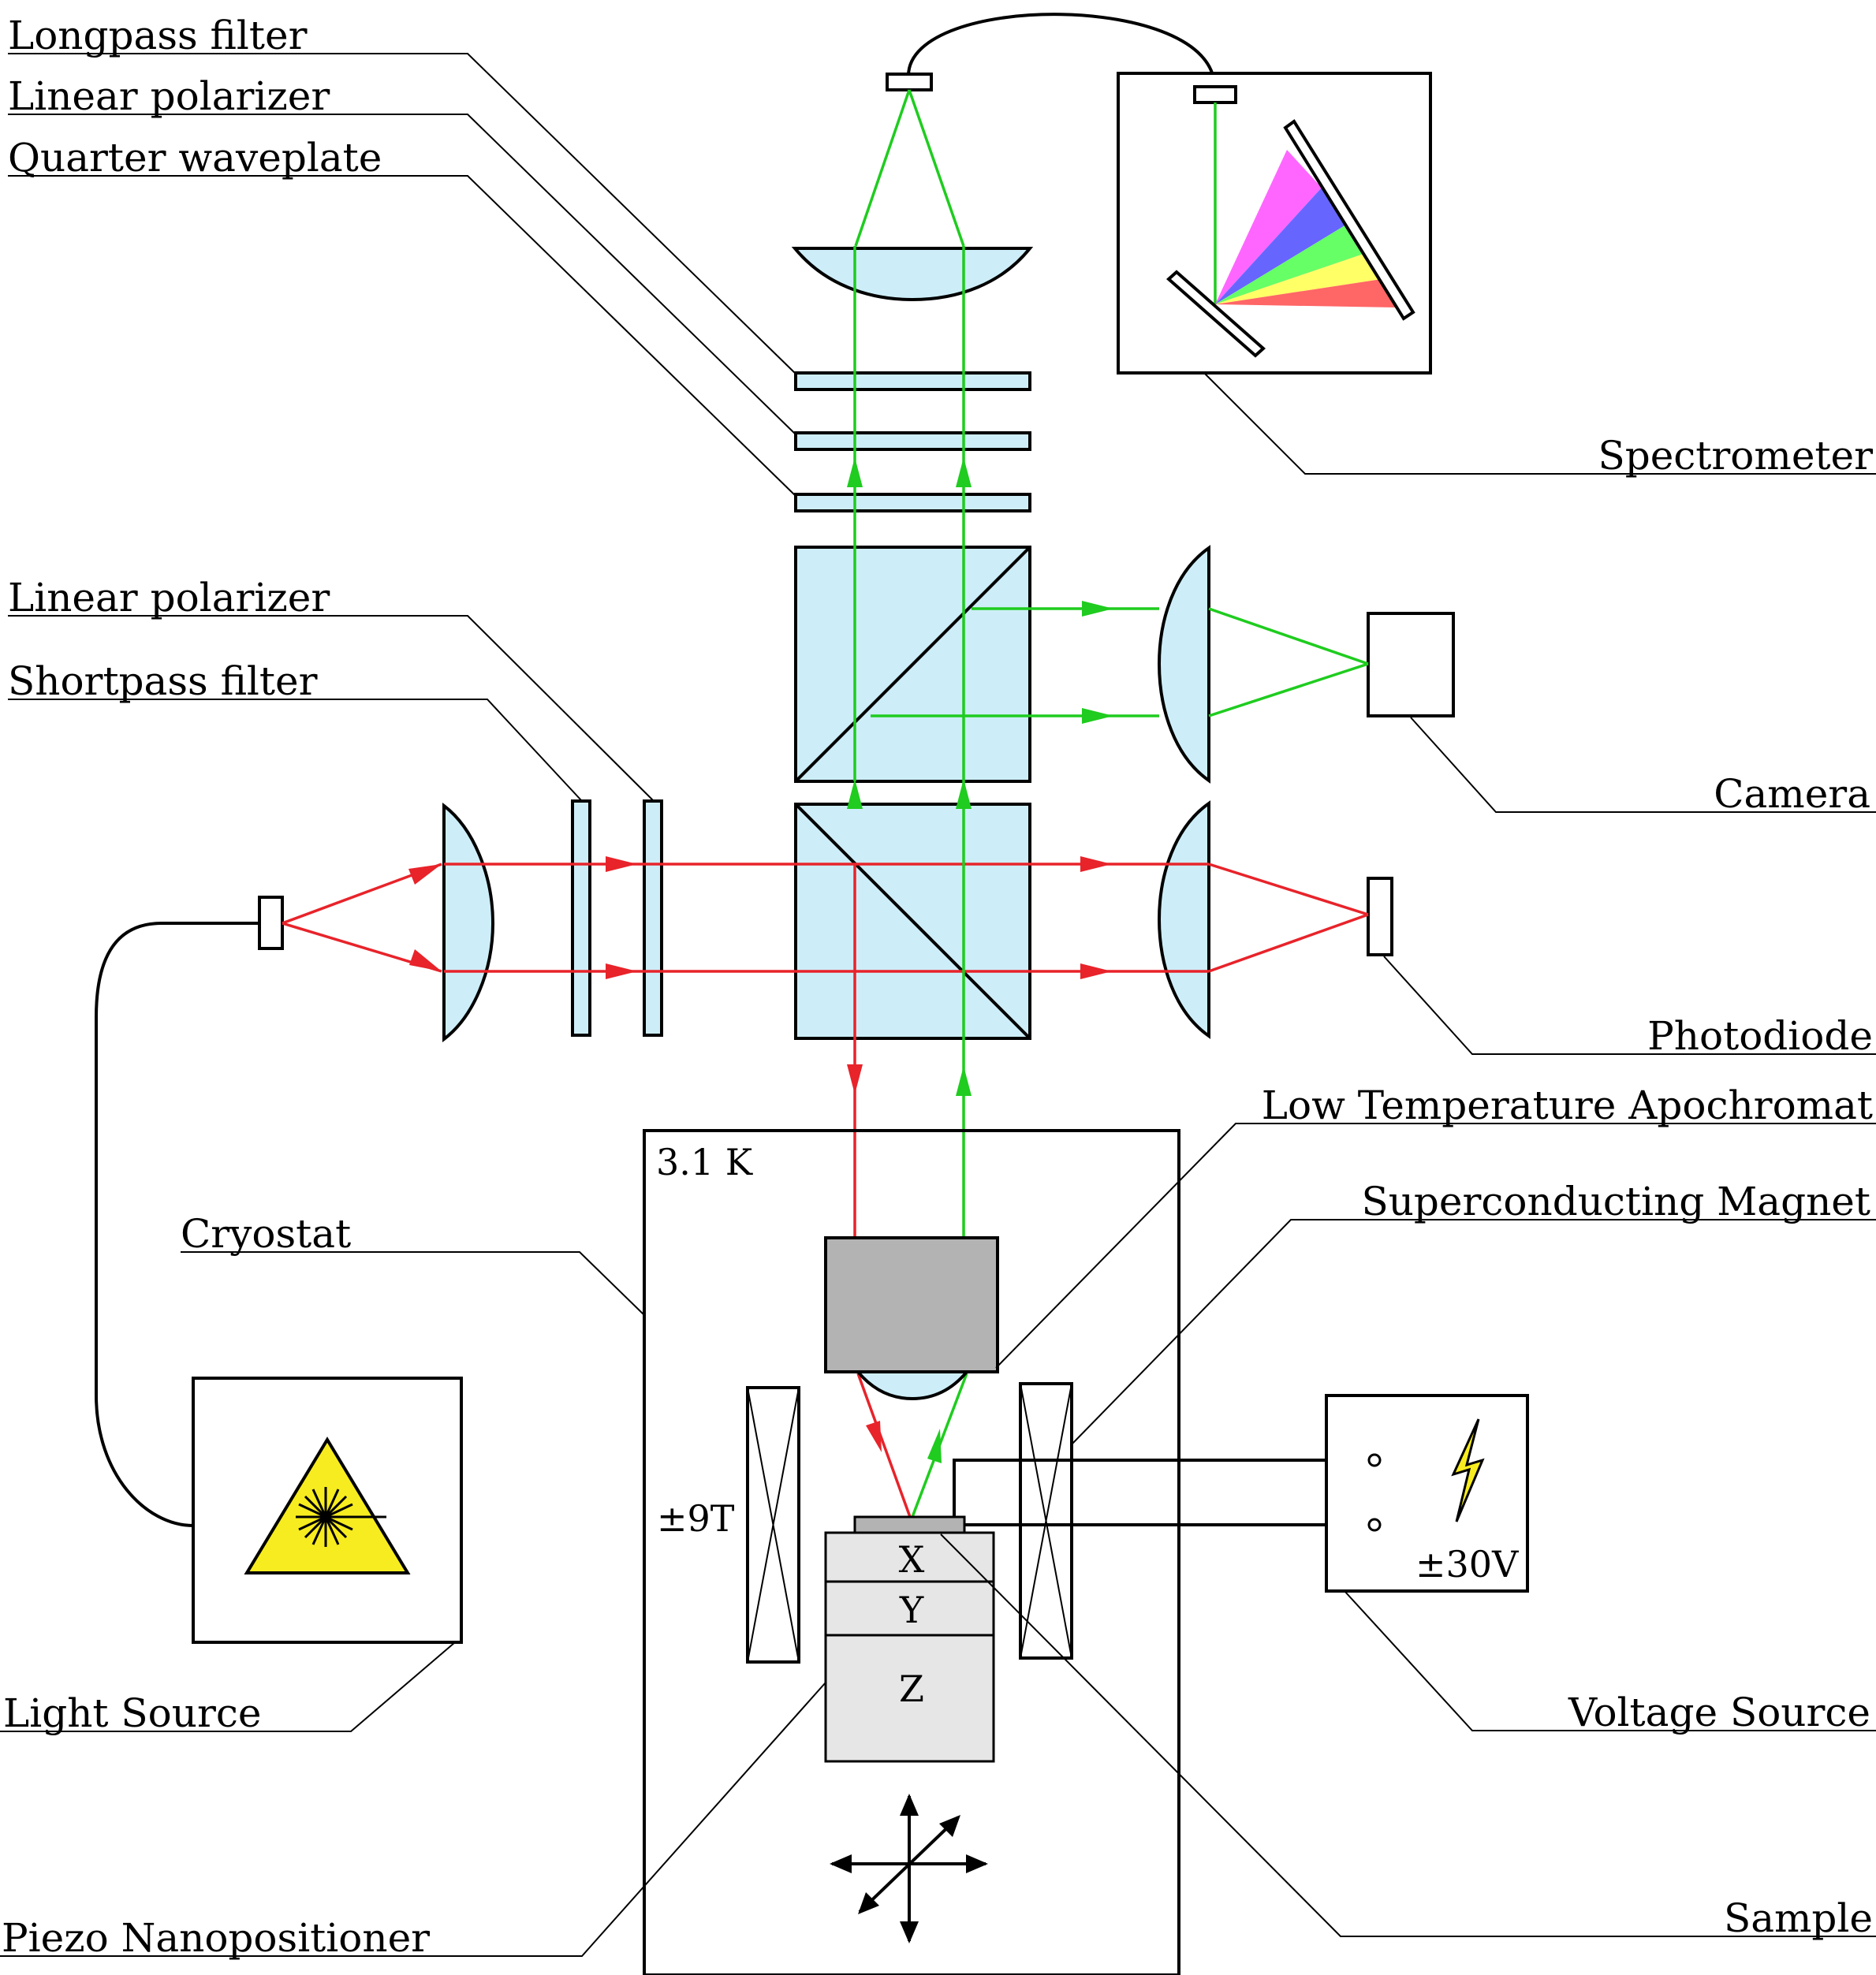 The image size is (1876, 1975). Describe the element at coordinates (581, 918) in the screenshot. I see `shortpass-filter` at that location.